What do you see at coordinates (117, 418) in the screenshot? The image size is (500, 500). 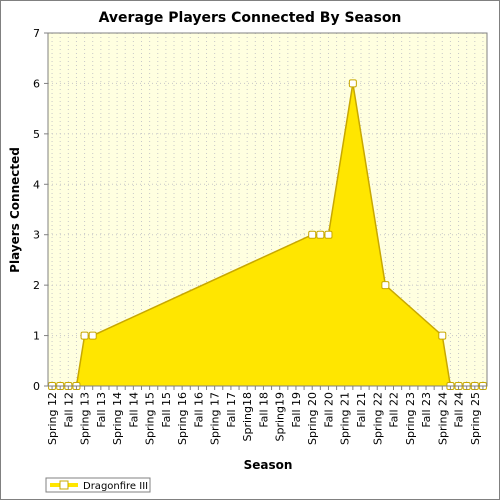 I see `x-tick-label: Spring 14` at bounding box center [117, 418].